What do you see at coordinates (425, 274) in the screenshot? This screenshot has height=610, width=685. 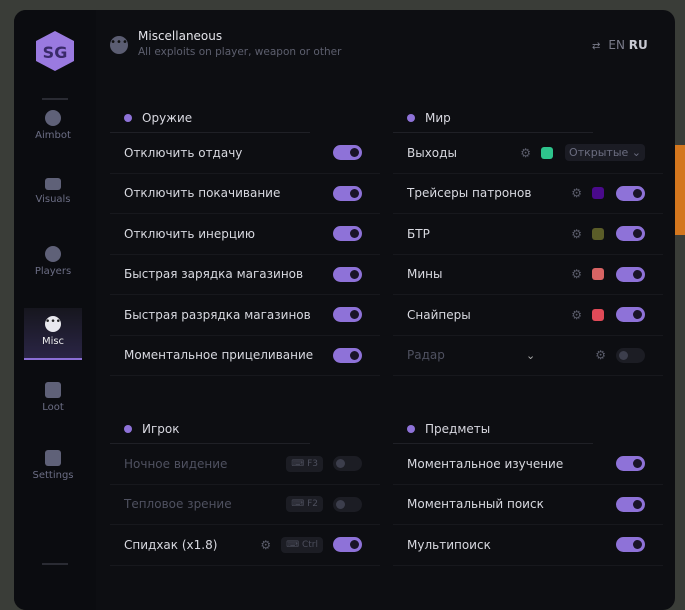 I see `setting-label: Мины` at bounding box center [425, 274].